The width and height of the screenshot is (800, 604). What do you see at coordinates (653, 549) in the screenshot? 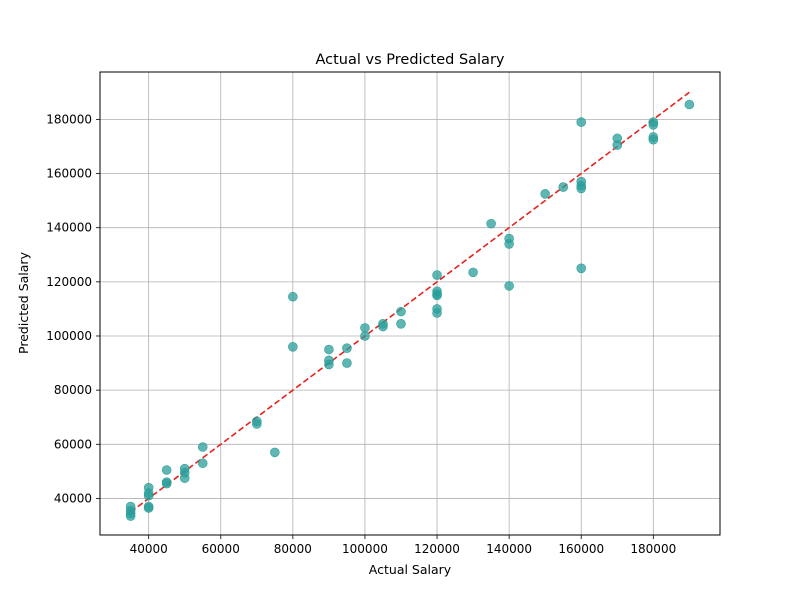
I see `x-tick-label: 180000` at bounding box center [653, 549].